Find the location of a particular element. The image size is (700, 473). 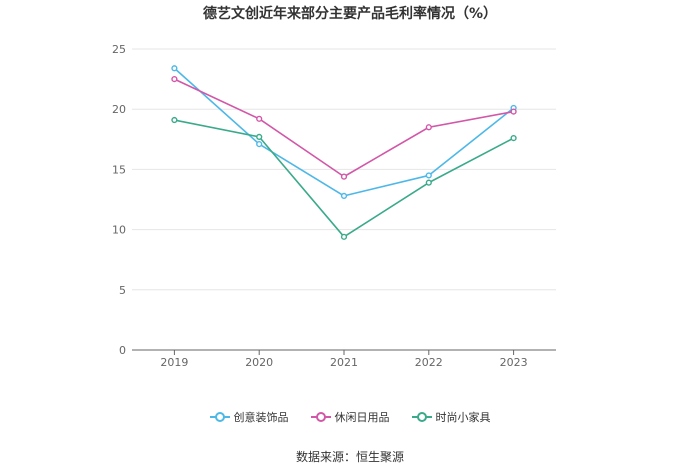

x-tick-label: 2020 is located at coordinates (259, 362).